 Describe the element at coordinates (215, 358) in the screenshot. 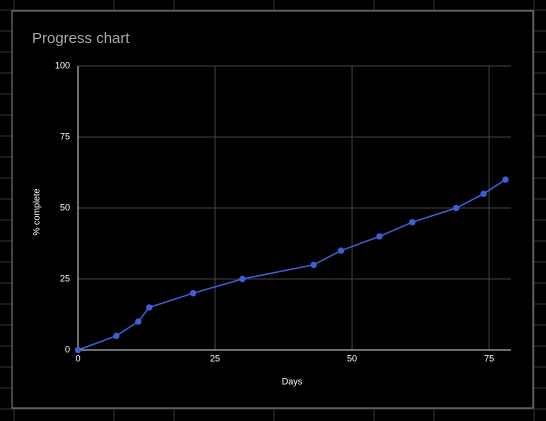

I see `x-tick-label: 25` at that location.